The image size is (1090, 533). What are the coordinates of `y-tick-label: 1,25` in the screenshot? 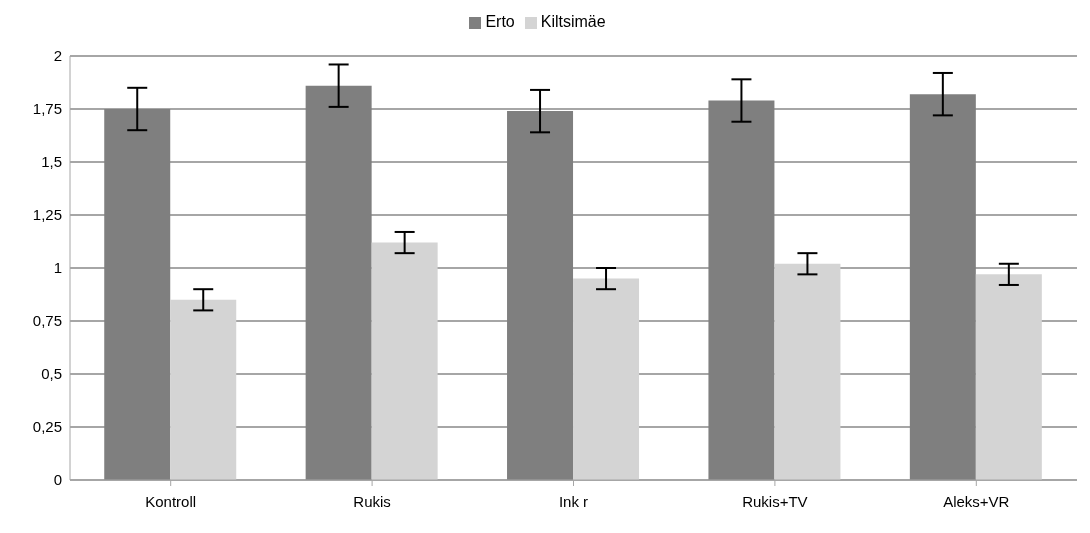 It's located at (47, 215).